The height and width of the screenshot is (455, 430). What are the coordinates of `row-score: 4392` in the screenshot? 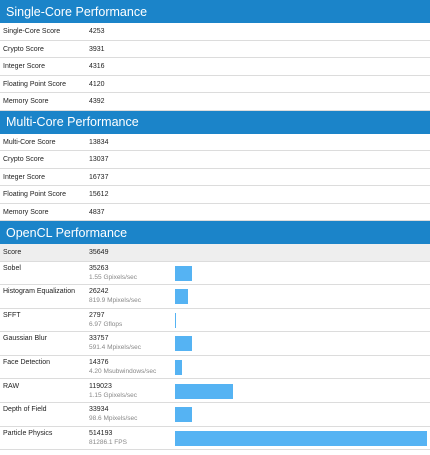 It's located at (97, 101).